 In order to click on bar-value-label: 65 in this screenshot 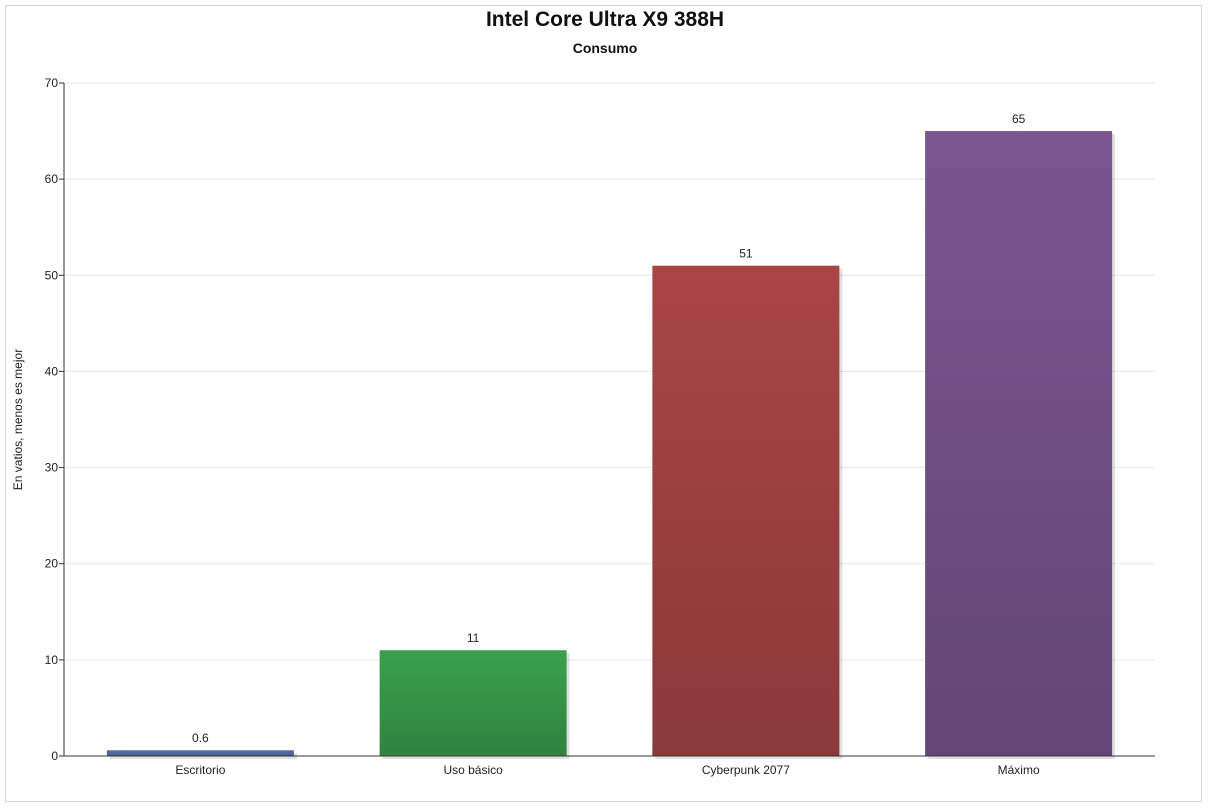, I will do `click(1019, 119)`.